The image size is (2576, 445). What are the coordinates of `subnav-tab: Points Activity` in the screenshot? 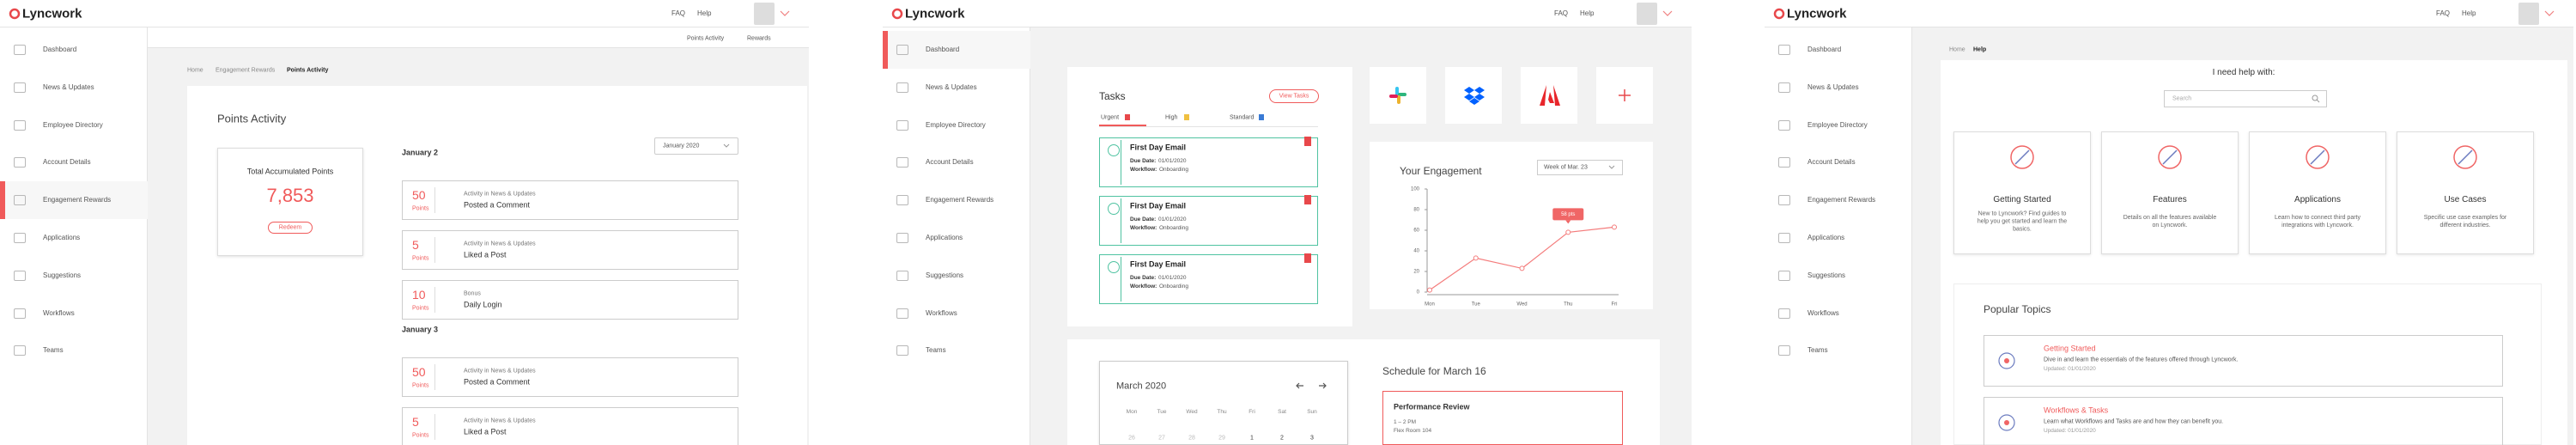 It's located at (706, 38).